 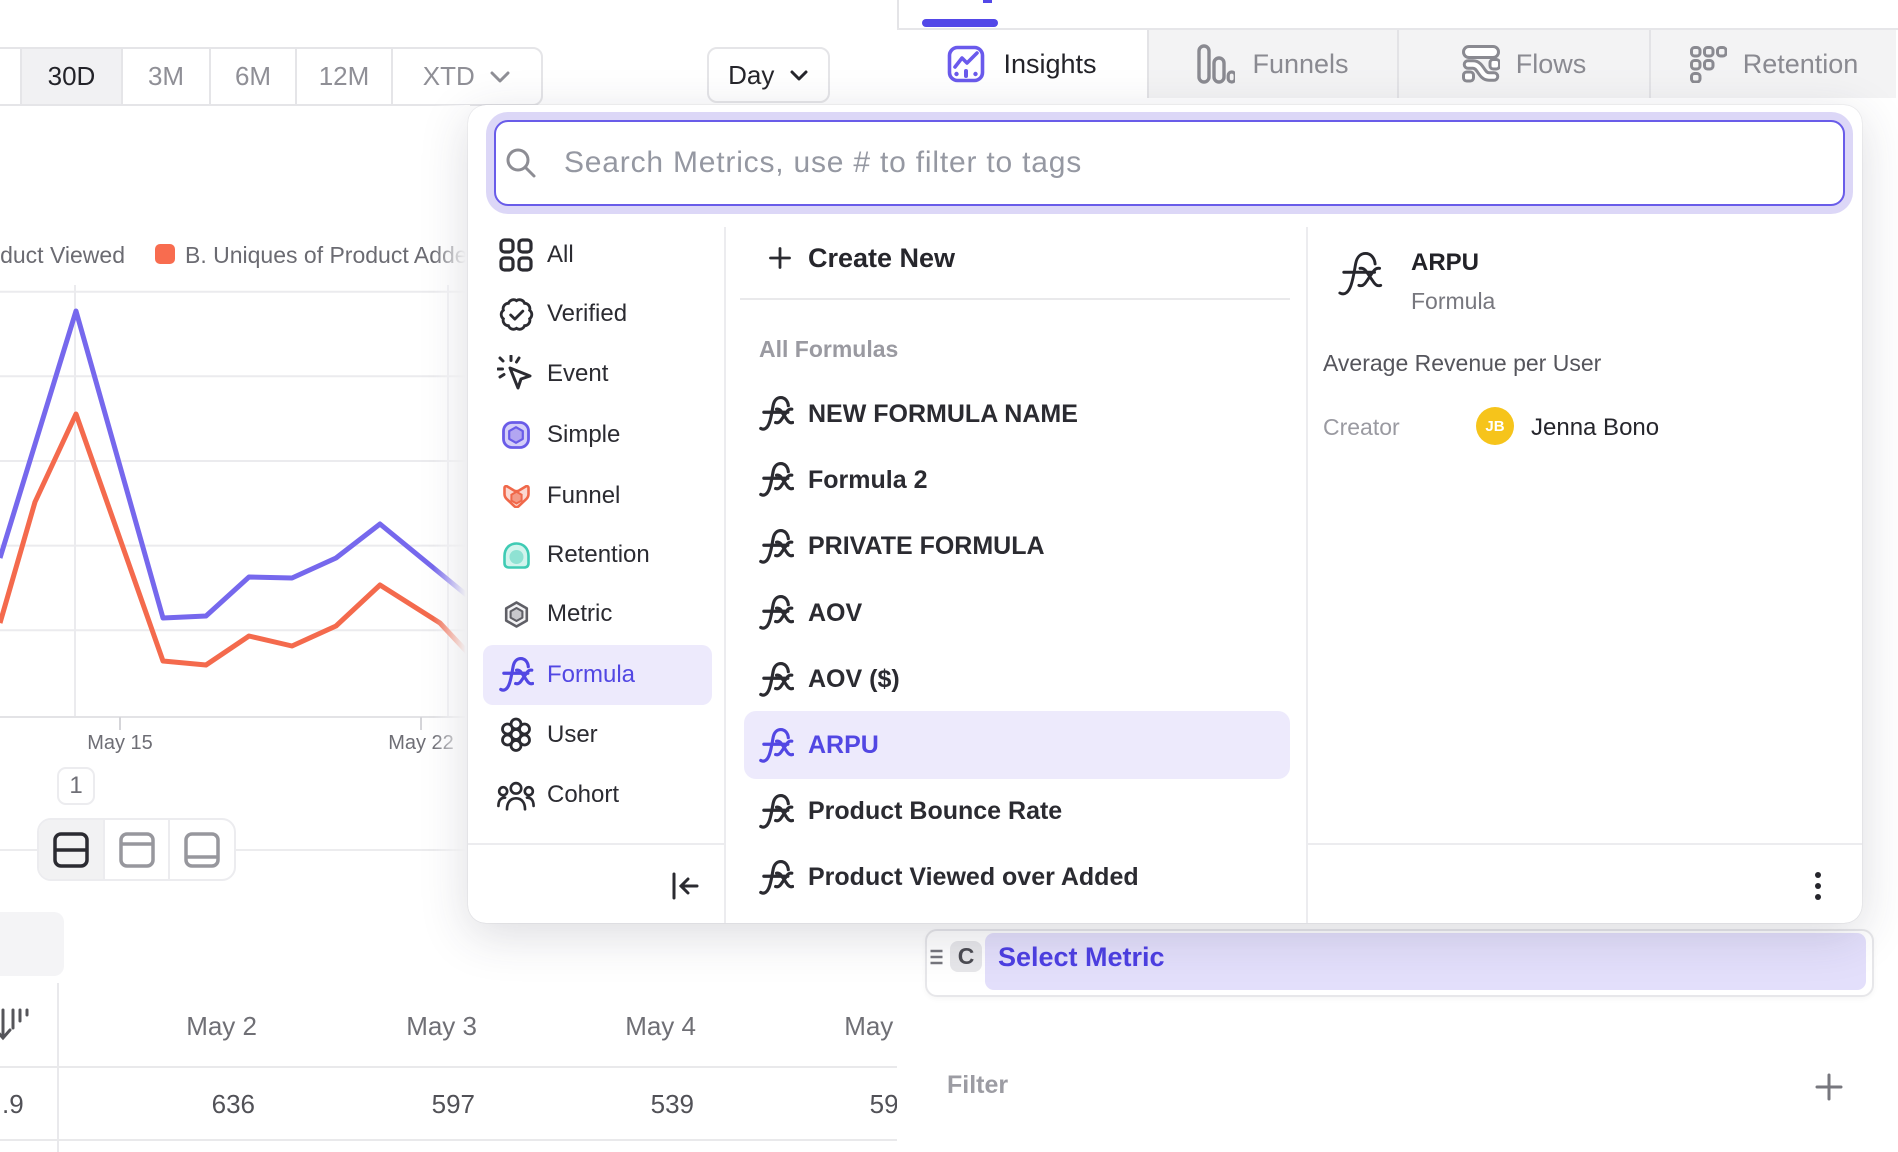 What do you see at coordinates (120, 743) in the screenshot?
I see `svg-text: May 15` at bounding box center [120, 743].